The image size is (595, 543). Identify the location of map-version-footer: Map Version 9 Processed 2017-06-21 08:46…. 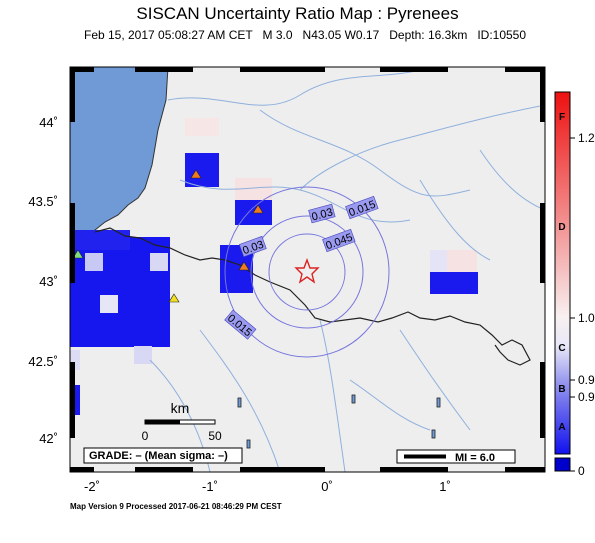
(176, 506).